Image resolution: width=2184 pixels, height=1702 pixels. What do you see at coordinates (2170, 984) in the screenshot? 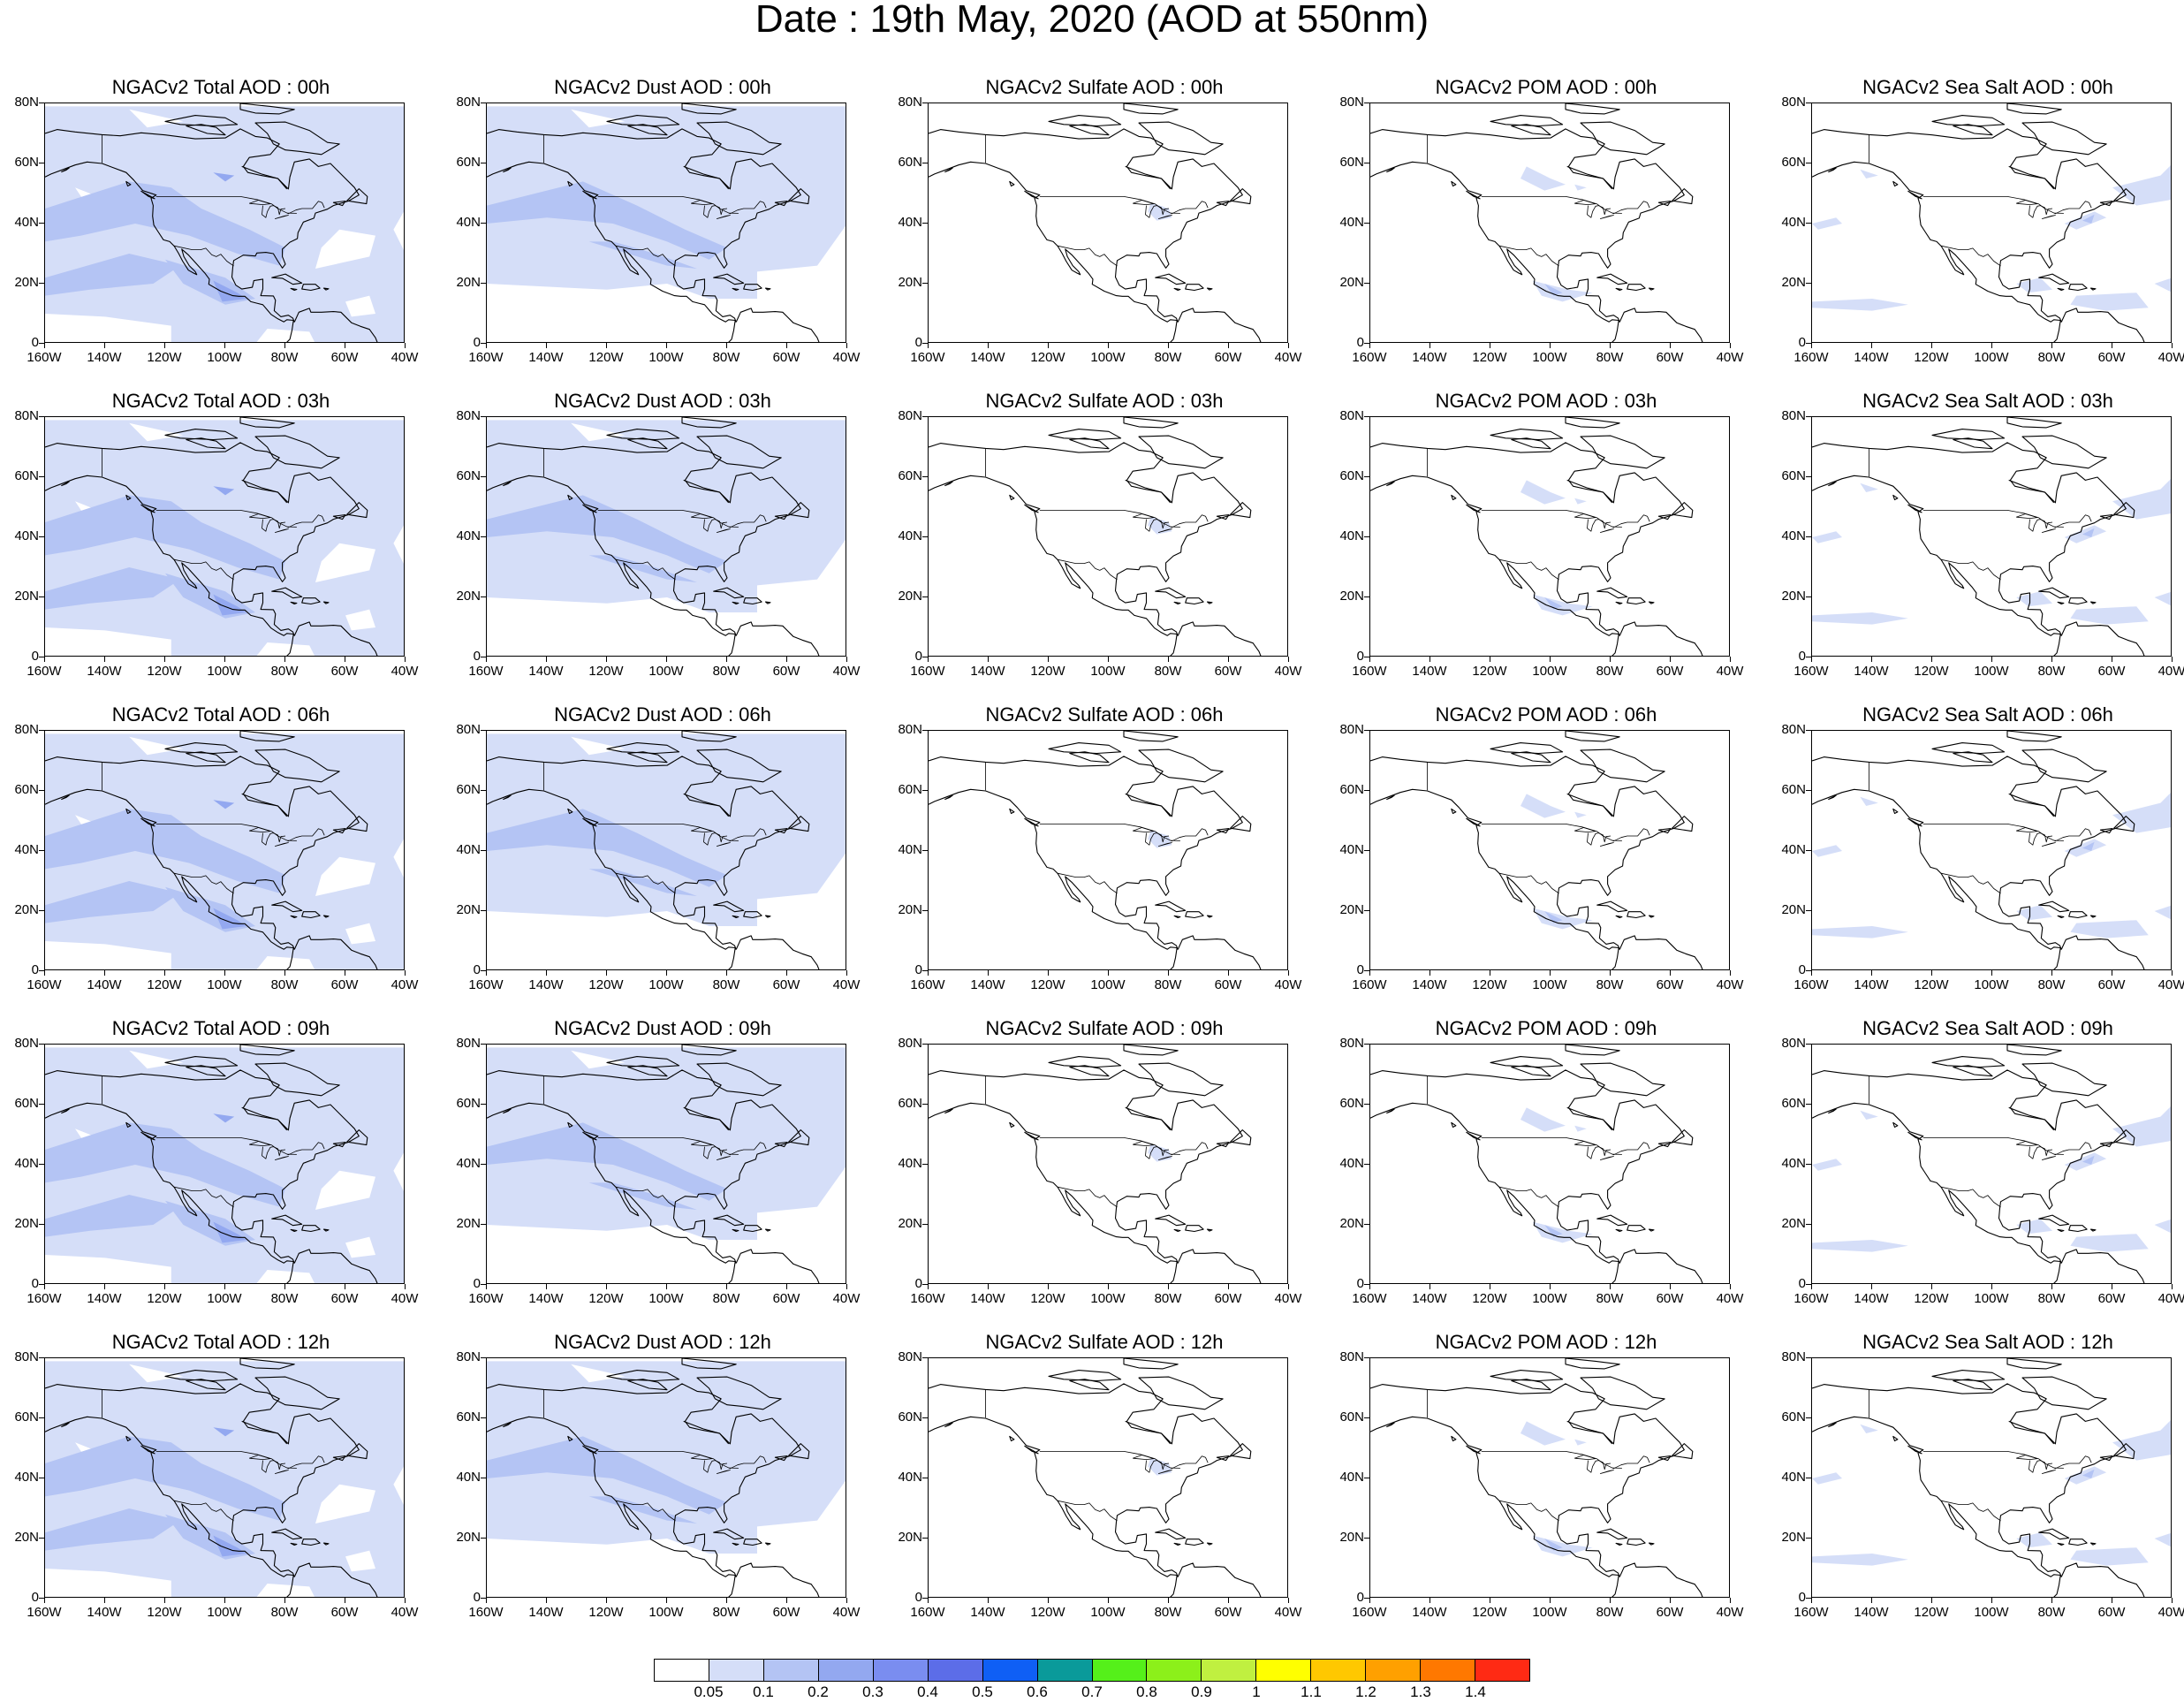
I see `lon-label: 40W` at bounding box center [2170, 984].